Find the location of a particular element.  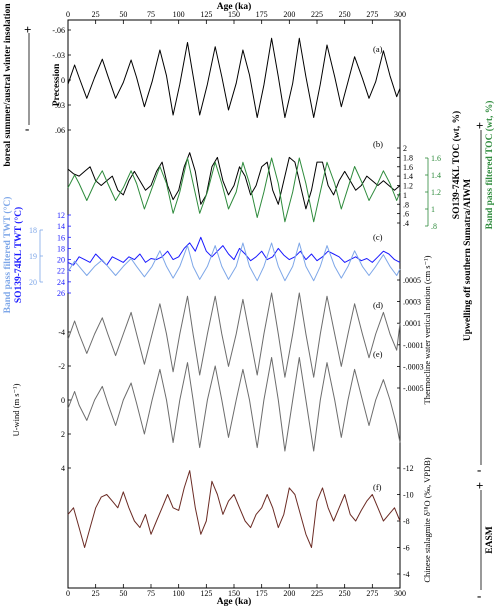

x-tick-label-top: 100 is located at coordinates (179, 14).